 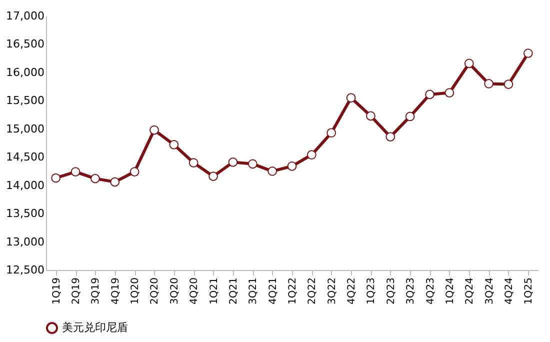 What do you see at coordinates (76, 291) in the screenshot?
I see `x-tick-label: 2Q19` at bounding box center [76, 291].